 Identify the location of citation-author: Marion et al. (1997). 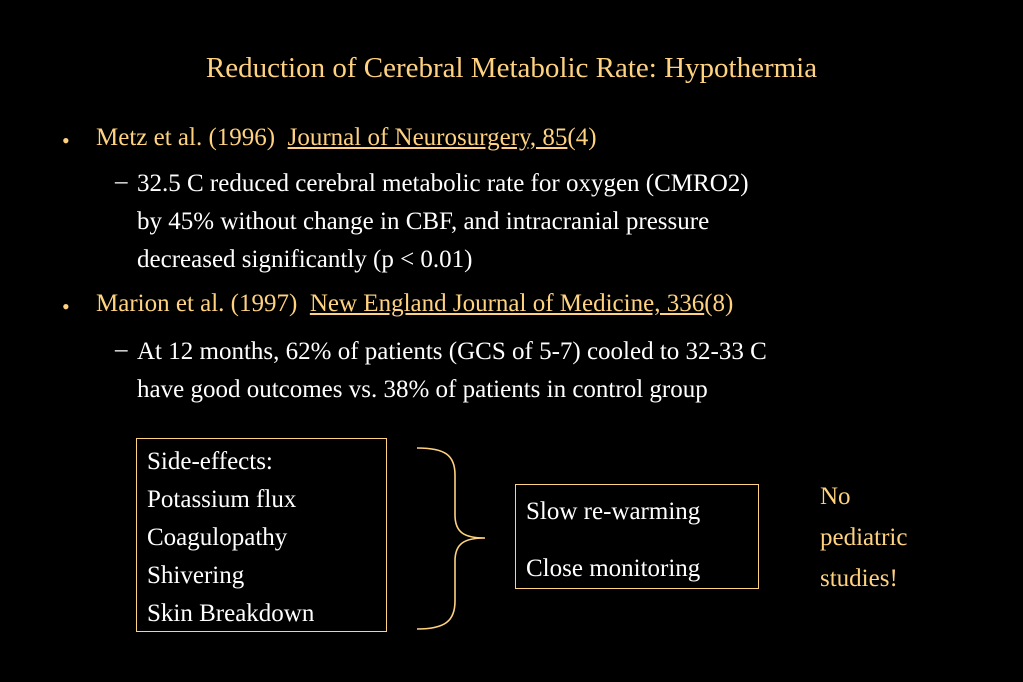
(197, 303).